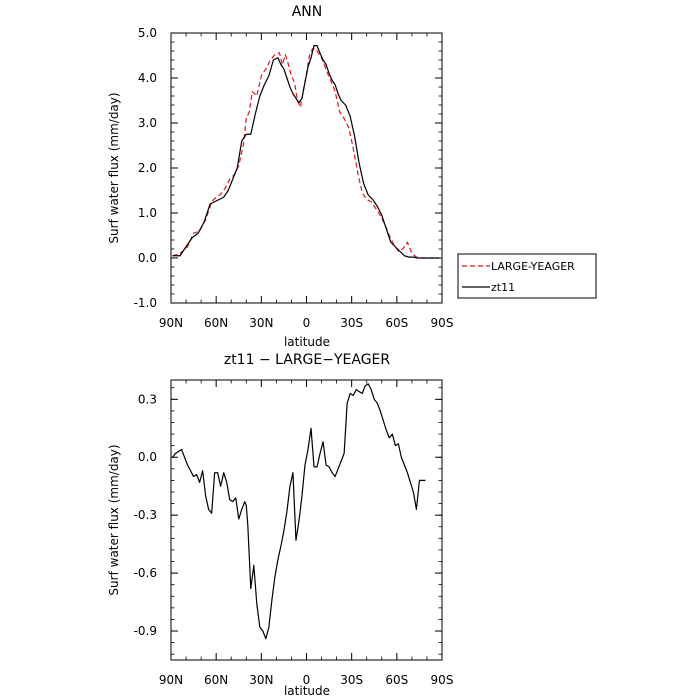  I want to click on legend: LARGE-YEAGER zt11, so click(527, 276).